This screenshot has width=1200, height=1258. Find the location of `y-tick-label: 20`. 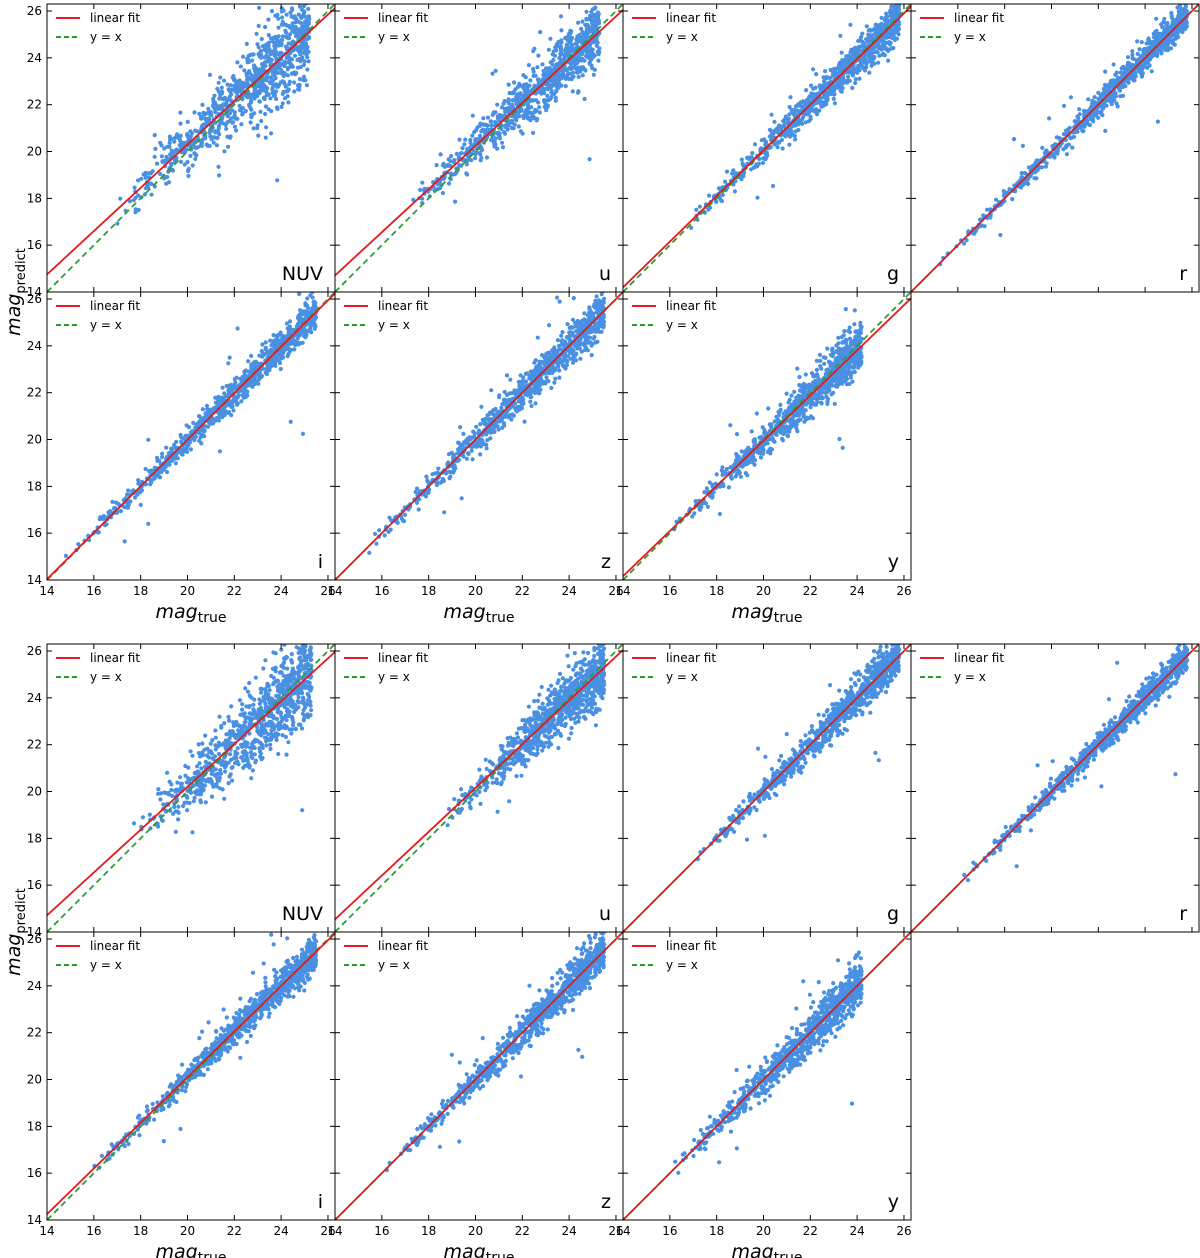

y-tick-label: 20 is located at coordinates (34, 152).